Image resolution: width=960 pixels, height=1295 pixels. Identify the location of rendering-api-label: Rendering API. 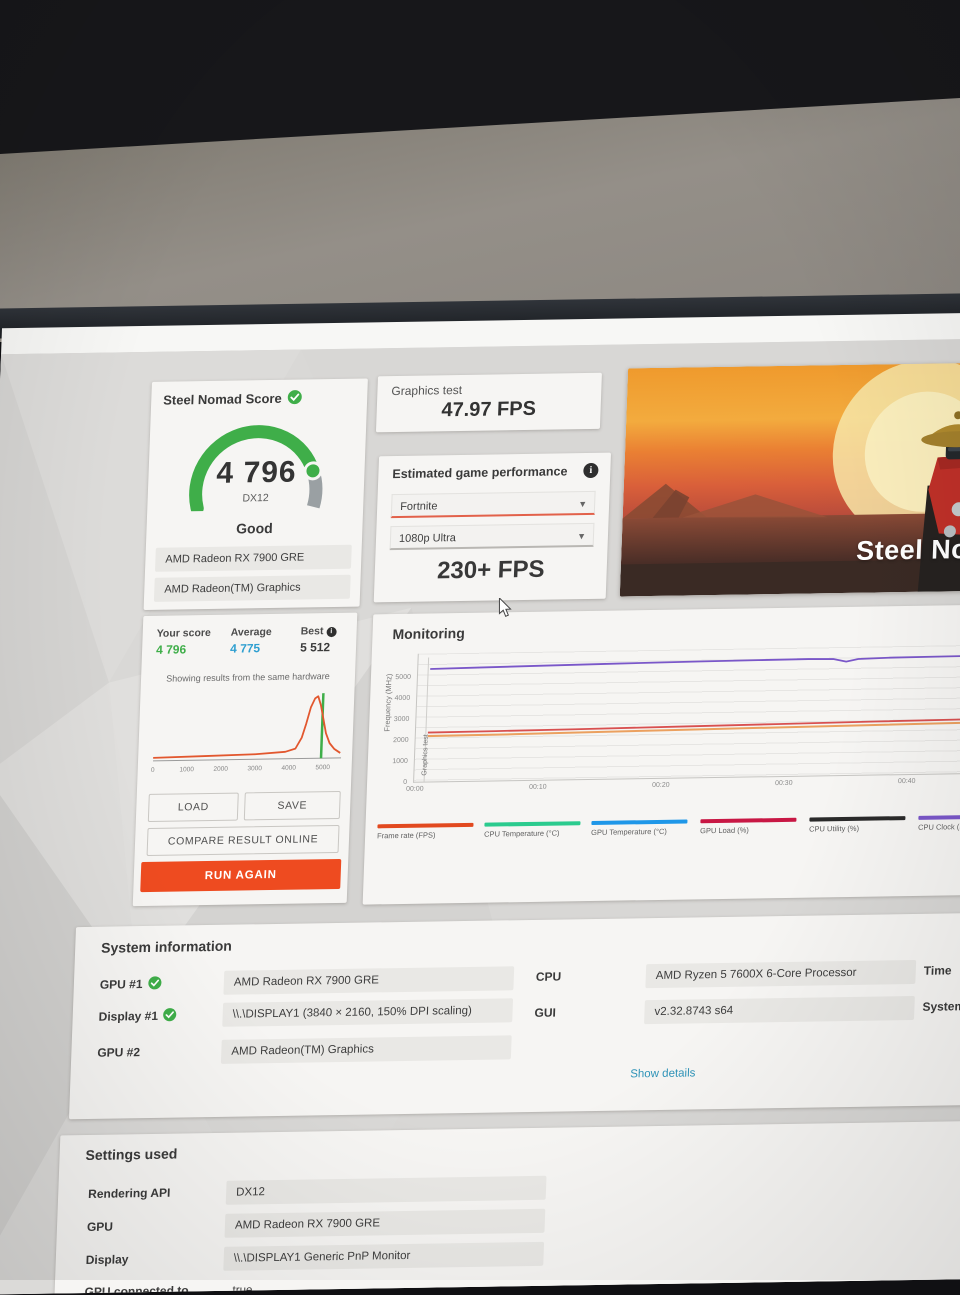
(129, 1193).